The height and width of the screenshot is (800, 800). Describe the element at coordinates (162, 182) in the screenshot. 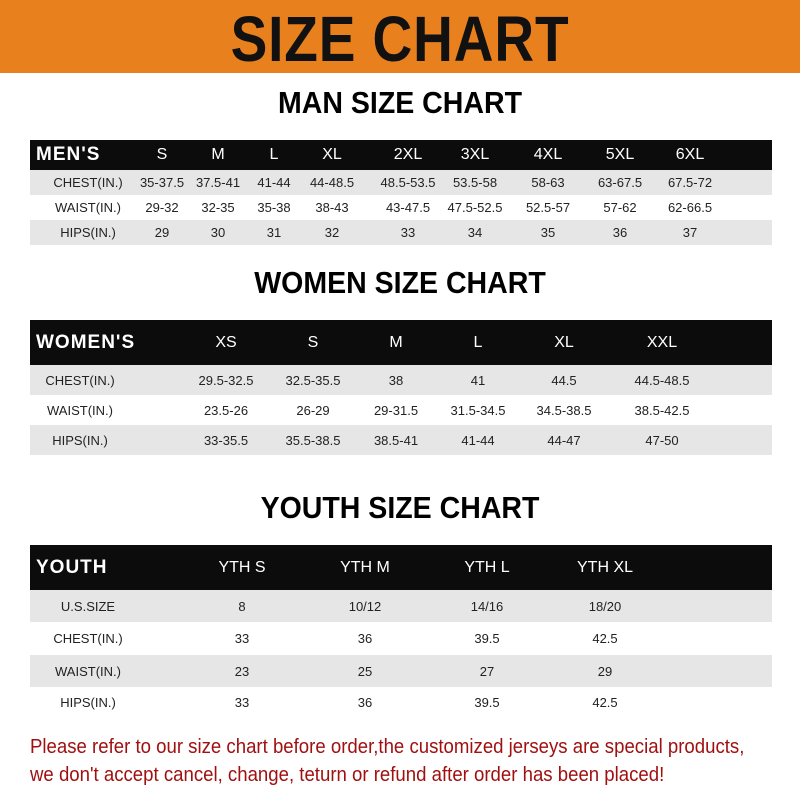

I see `table-cell: 35-37.5` at that location.